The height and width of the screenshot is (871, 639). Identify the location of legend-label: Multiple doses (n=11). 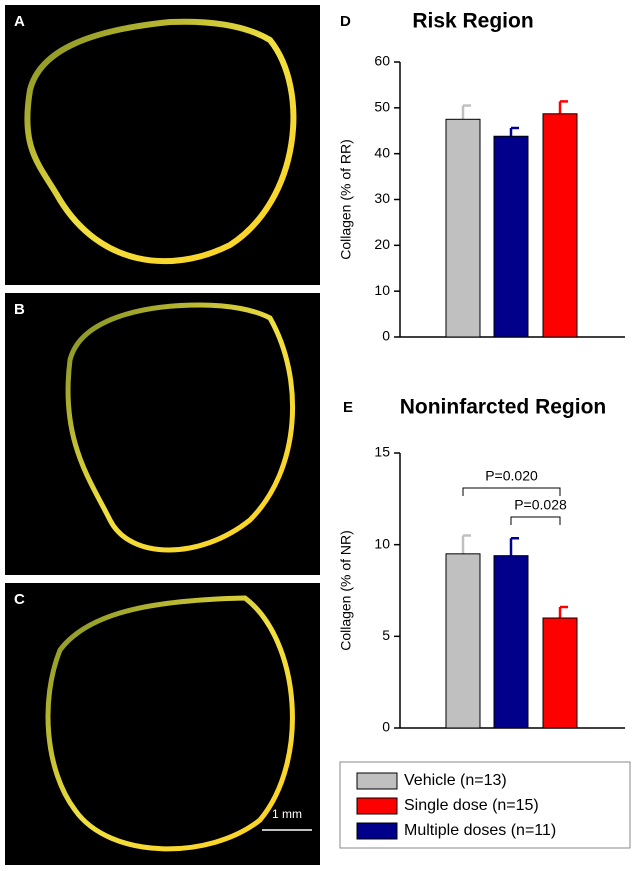
(480, 830).